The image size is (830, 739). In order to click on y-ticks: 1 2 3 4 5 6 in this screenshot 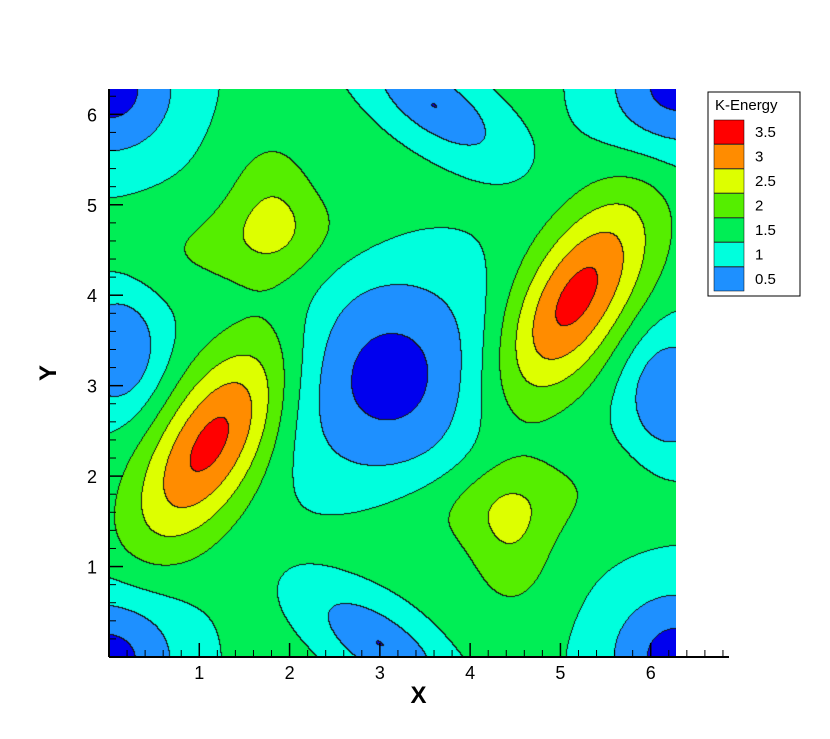, I will do `click(105, 367)`.